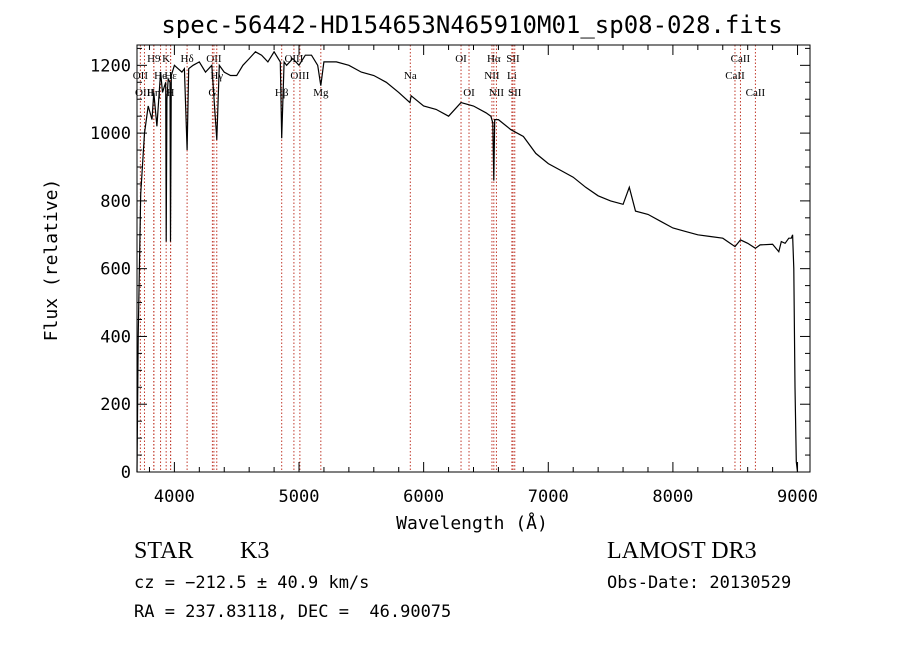 The height and width of the screenshot is (649, 900). I want to click on marker-label-19: Hα, so click(494, 59).